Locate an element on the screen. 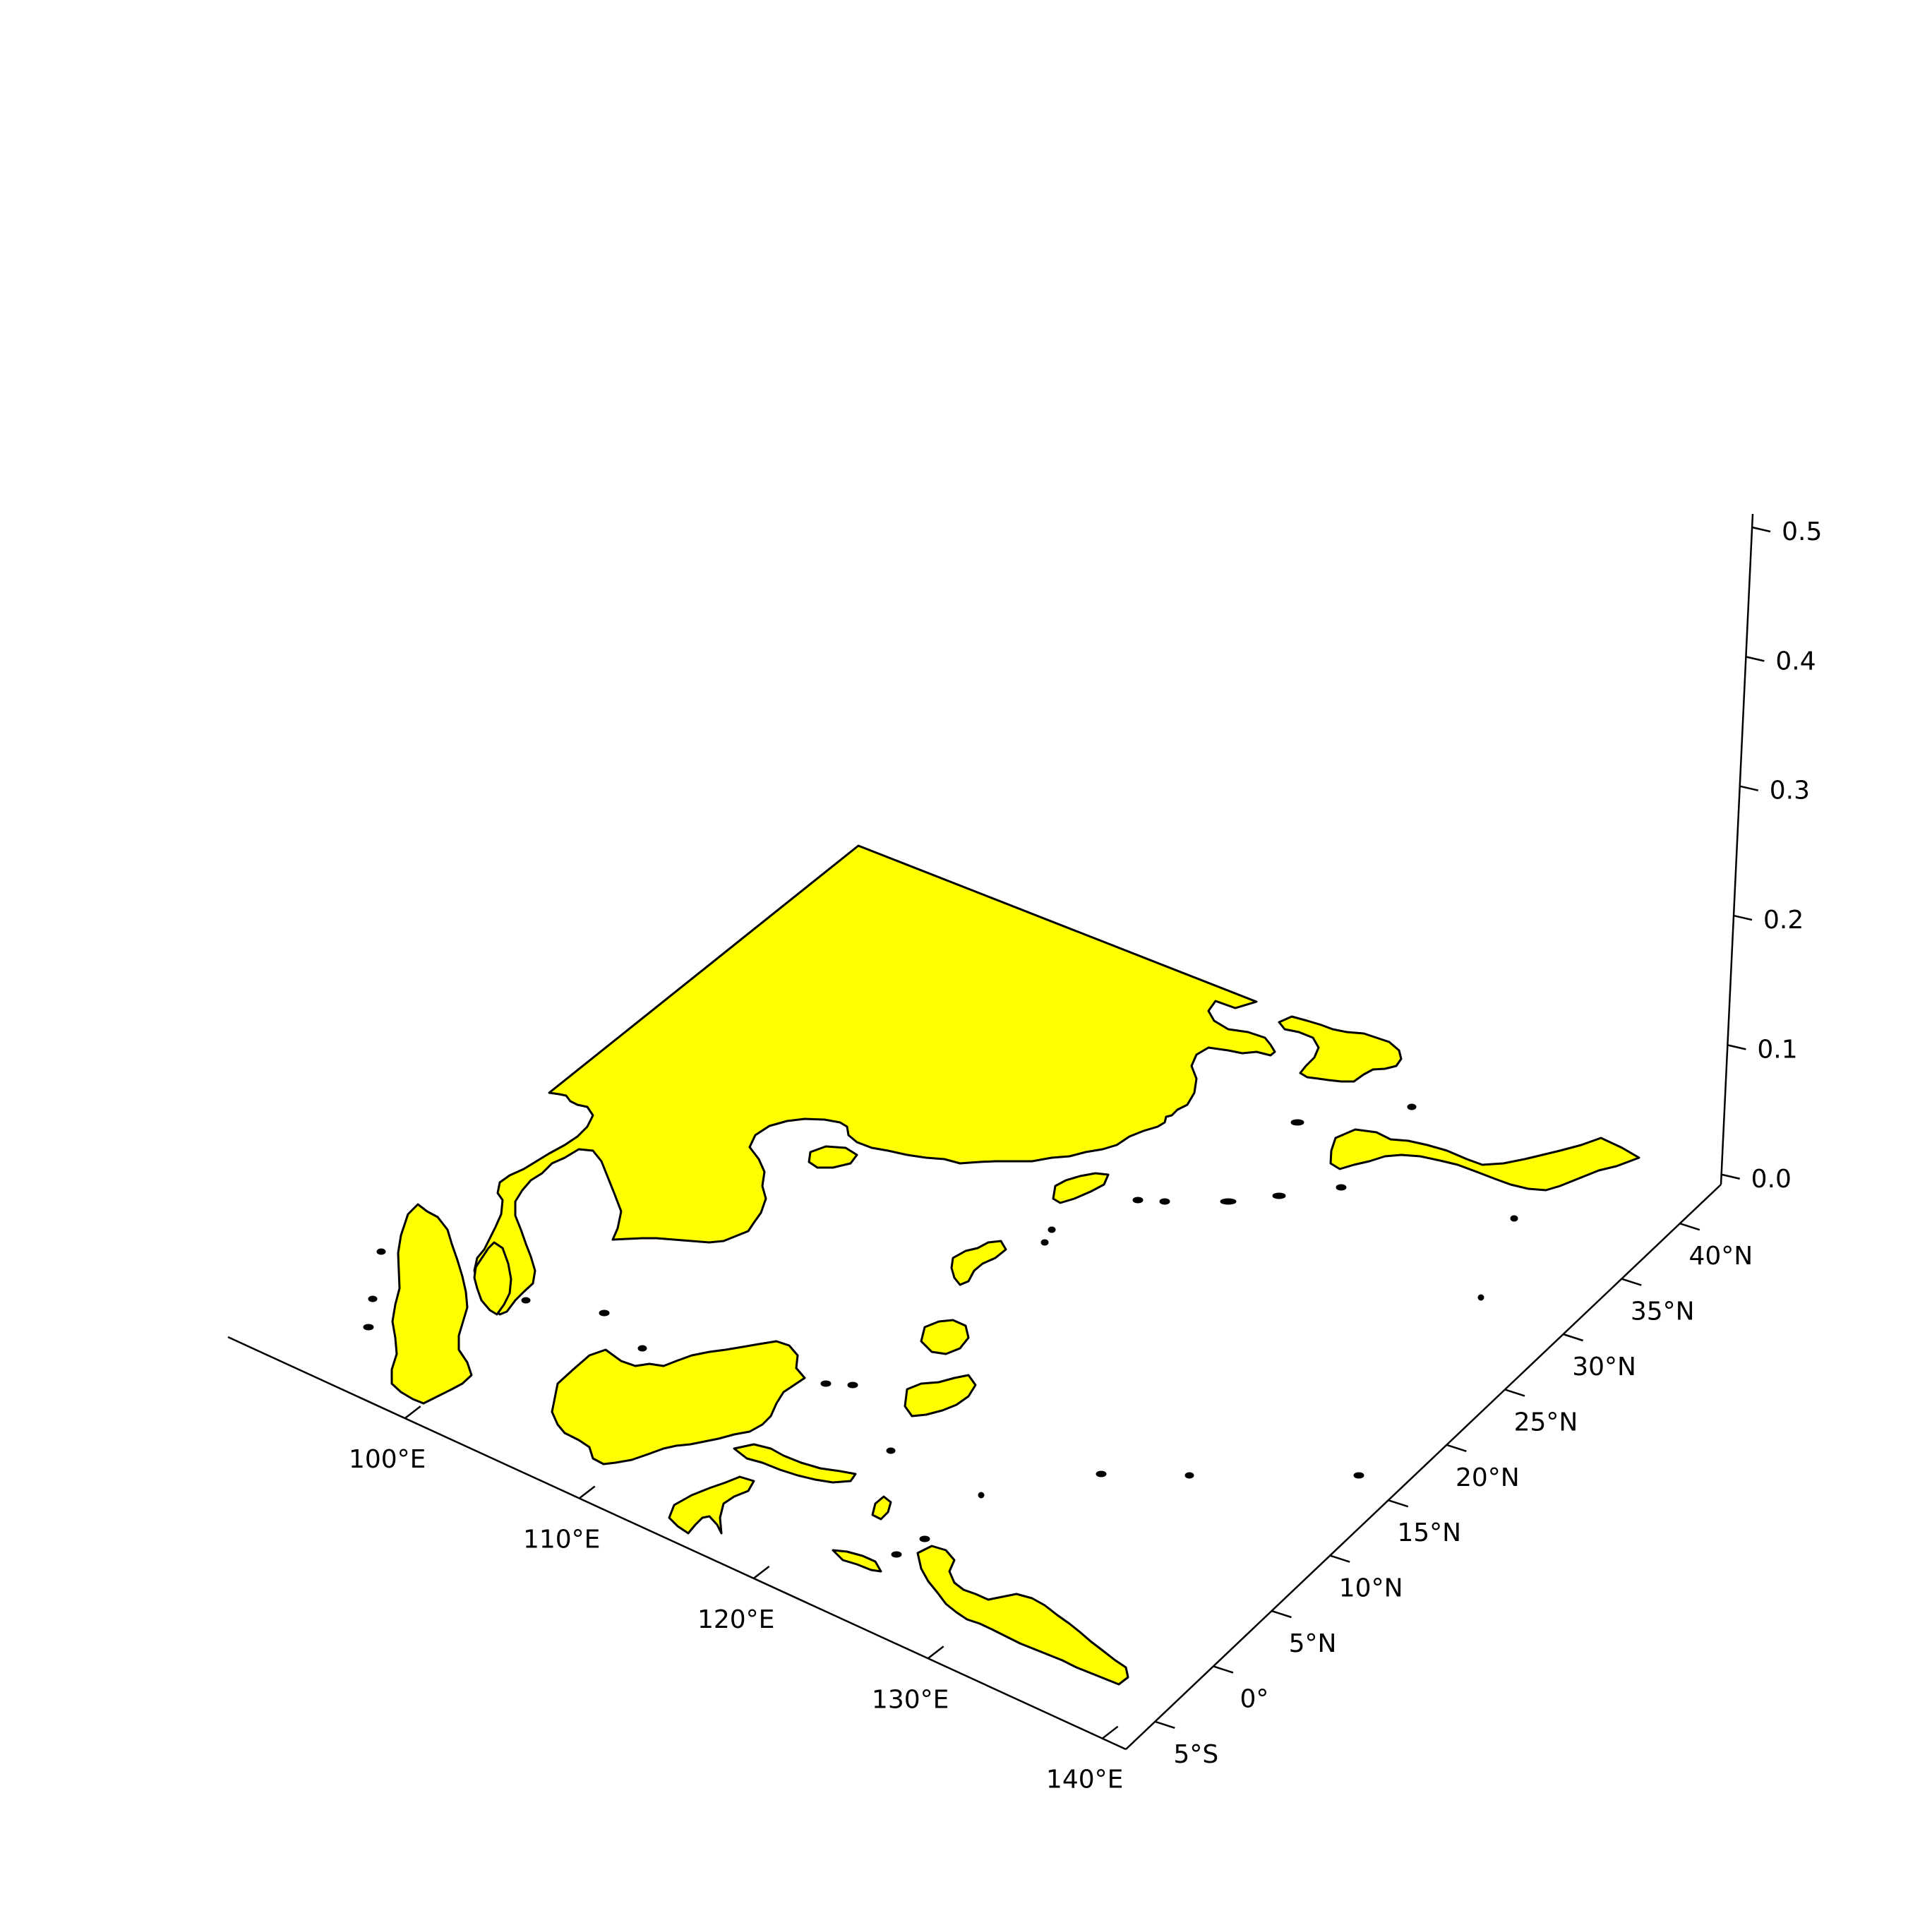 This screenshot has width=1932, height=1906. taiwan is located at coordinates (1081, 1188).